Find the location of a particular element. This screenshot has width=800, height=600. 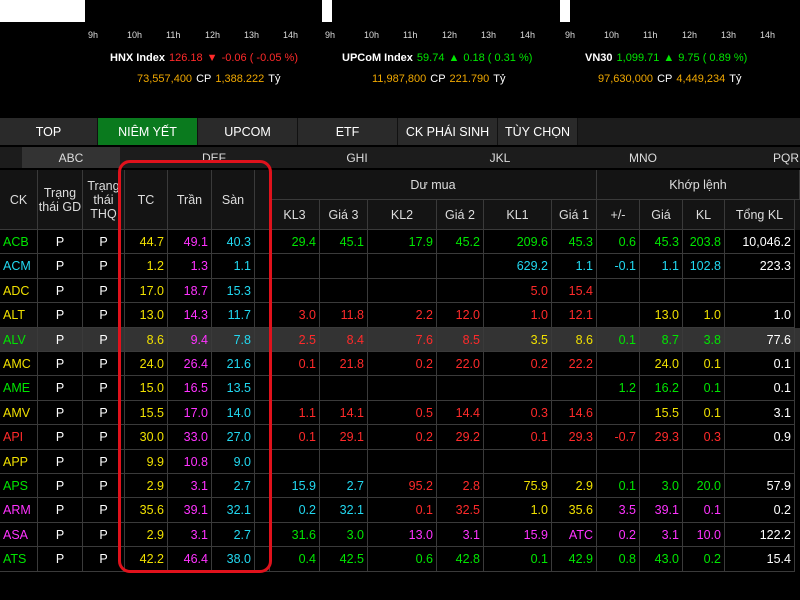

index-line: VN30 1,099.71 ▲ 9.75 ( 0.89 %) is located at coordinates (666, 58).